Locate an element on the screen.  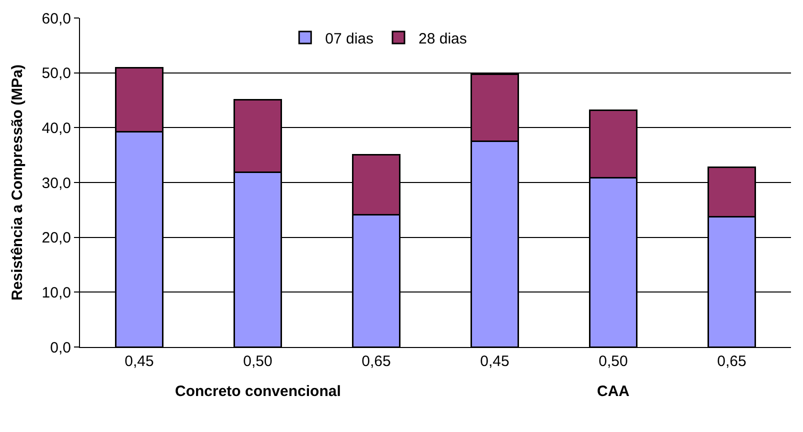
y-tick-label: 0,0 is located at coordinates (60, 347).